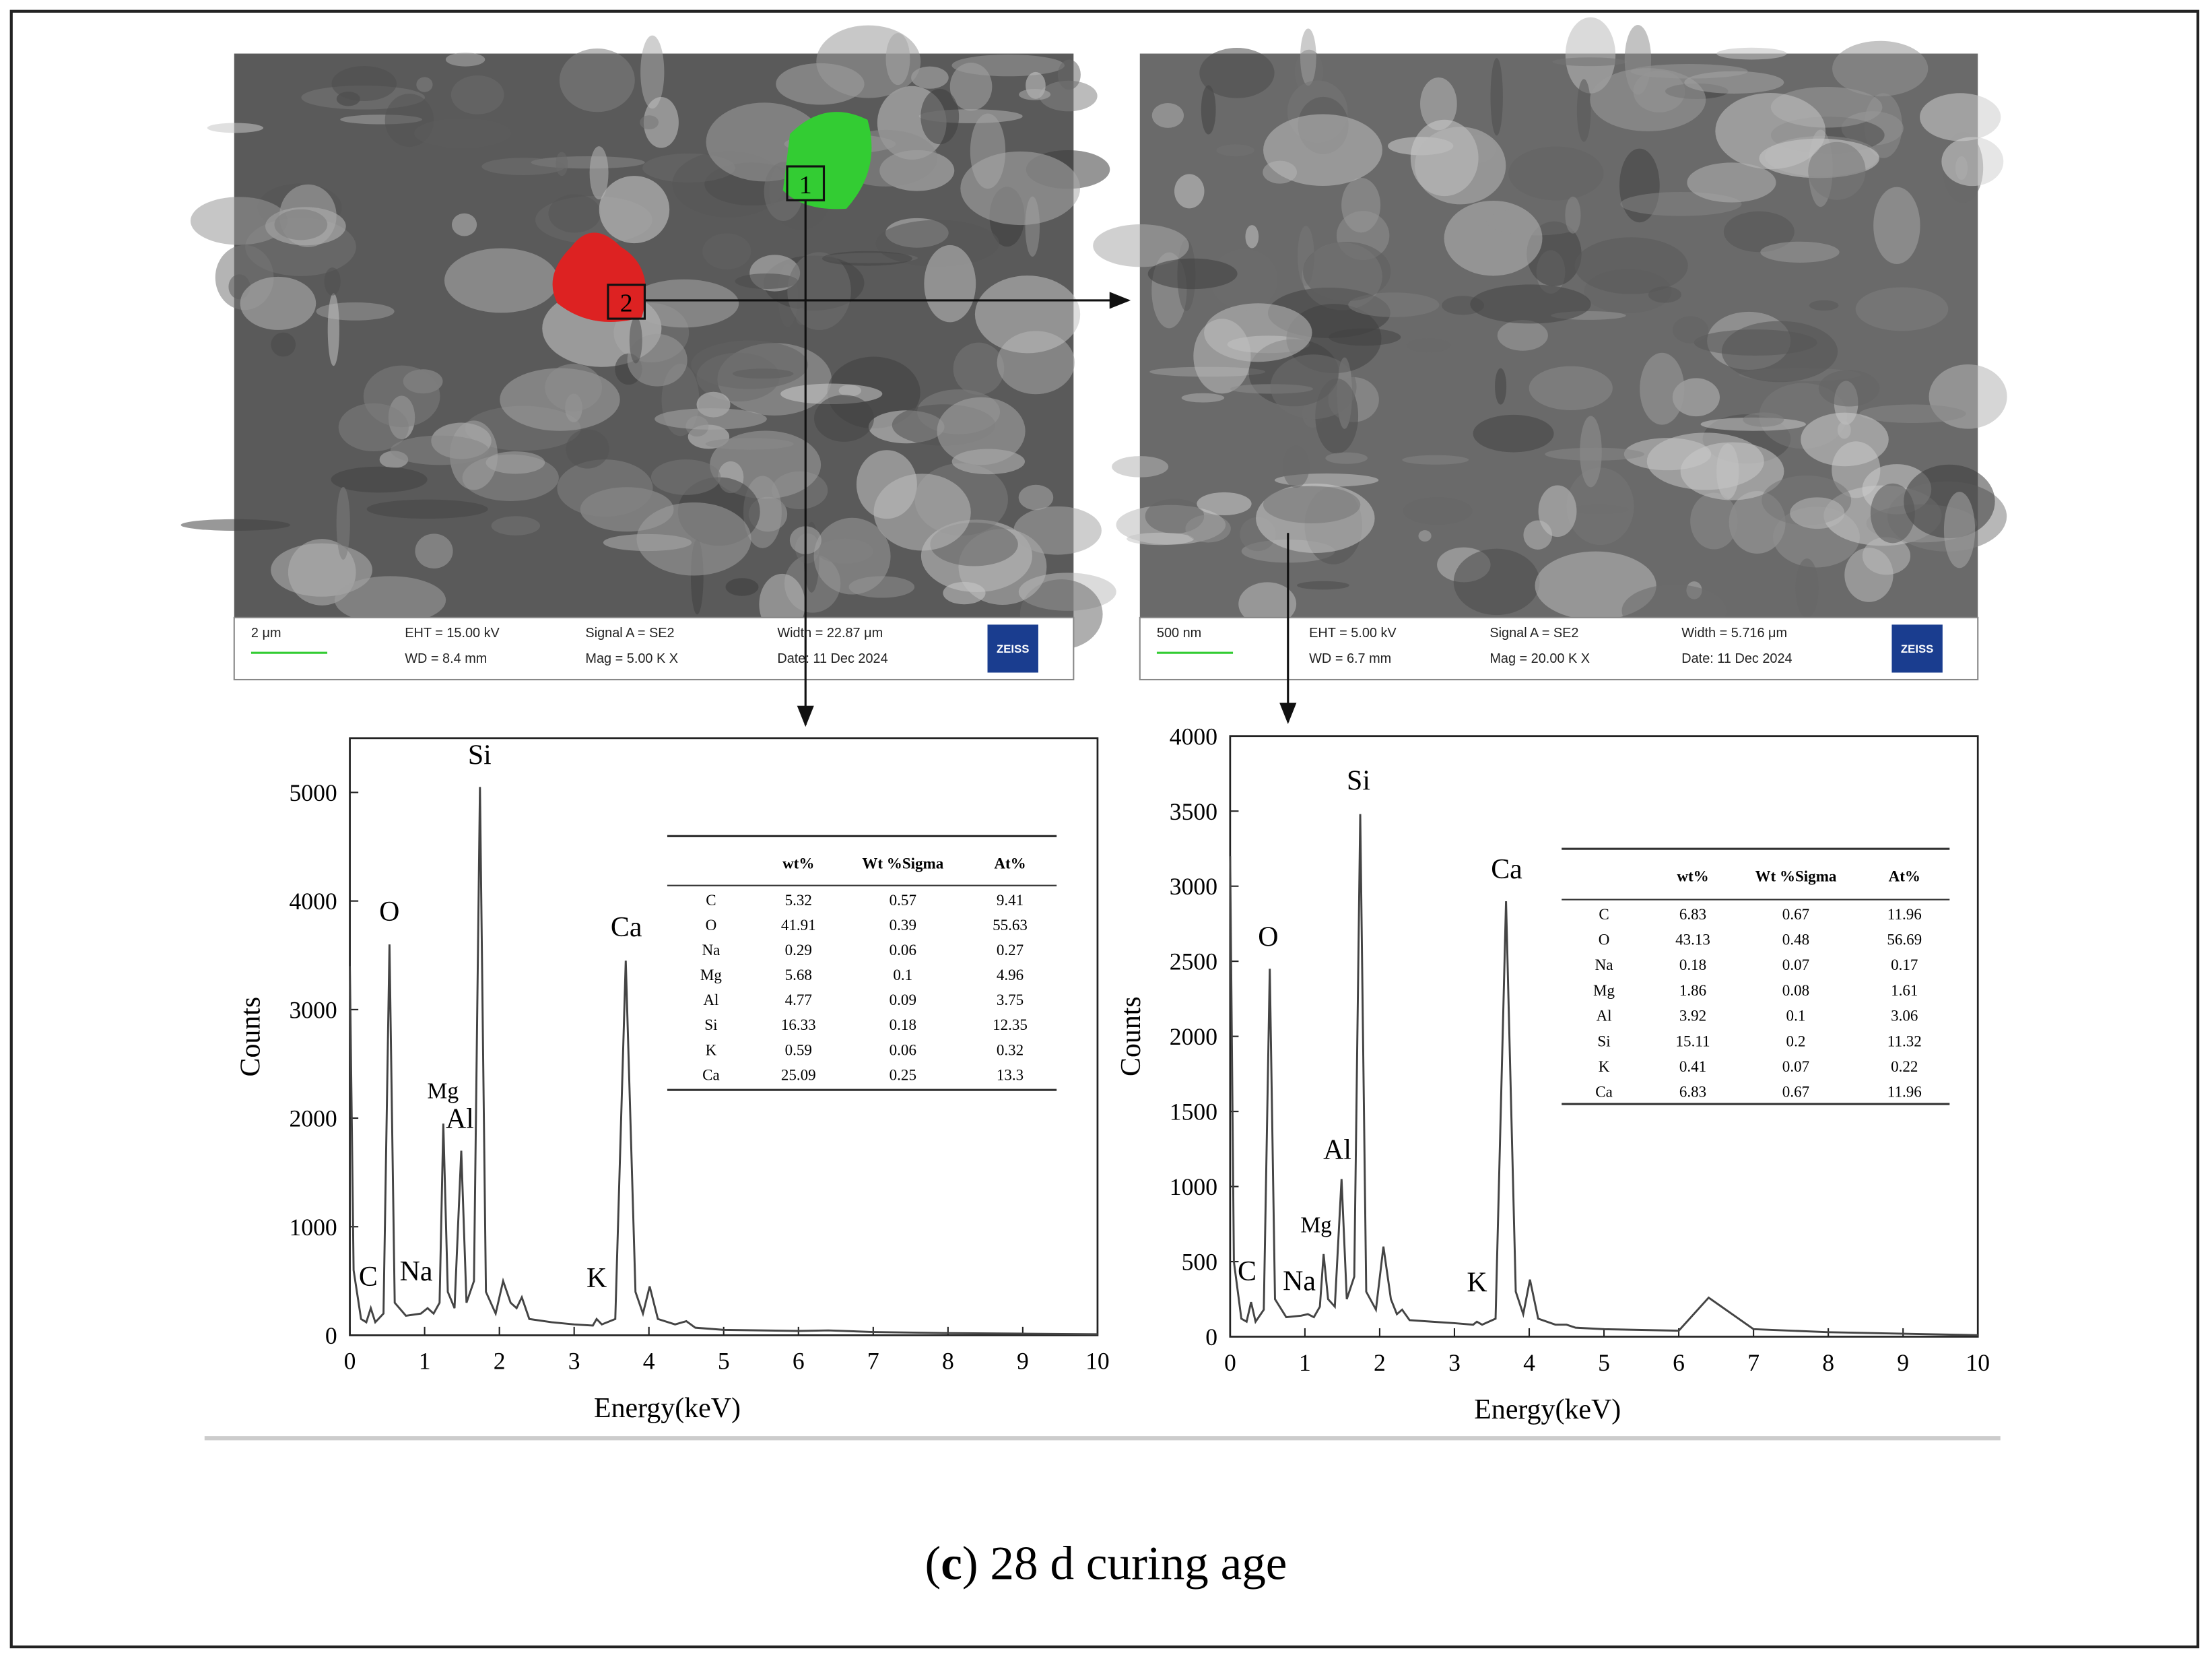  Describe the element at coordinates (1533, 633) in the screenshot. I see `info: Signal A = SE2` at that location.